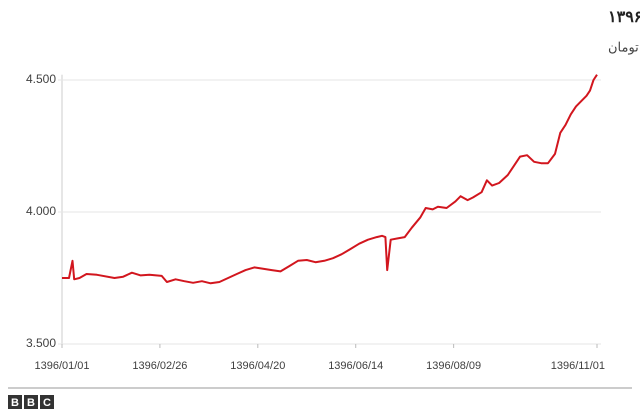 This screenshot has width=640, height=413. What do you see at coordinates (578, 366) in the screenshot?
I see `x-tick-label: 1396/11/01` at bounding box center [578, 366].